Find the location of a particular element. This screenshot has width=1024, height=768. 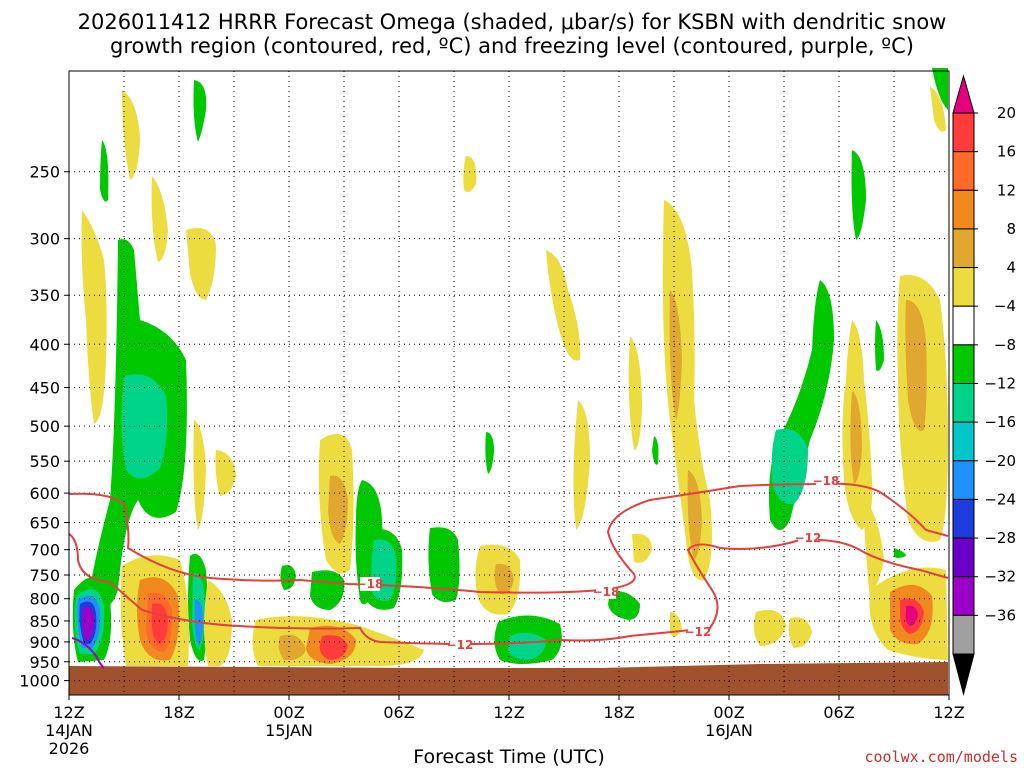

x-tick-sublabel: 14JAN is located at coordinates (69, 730).